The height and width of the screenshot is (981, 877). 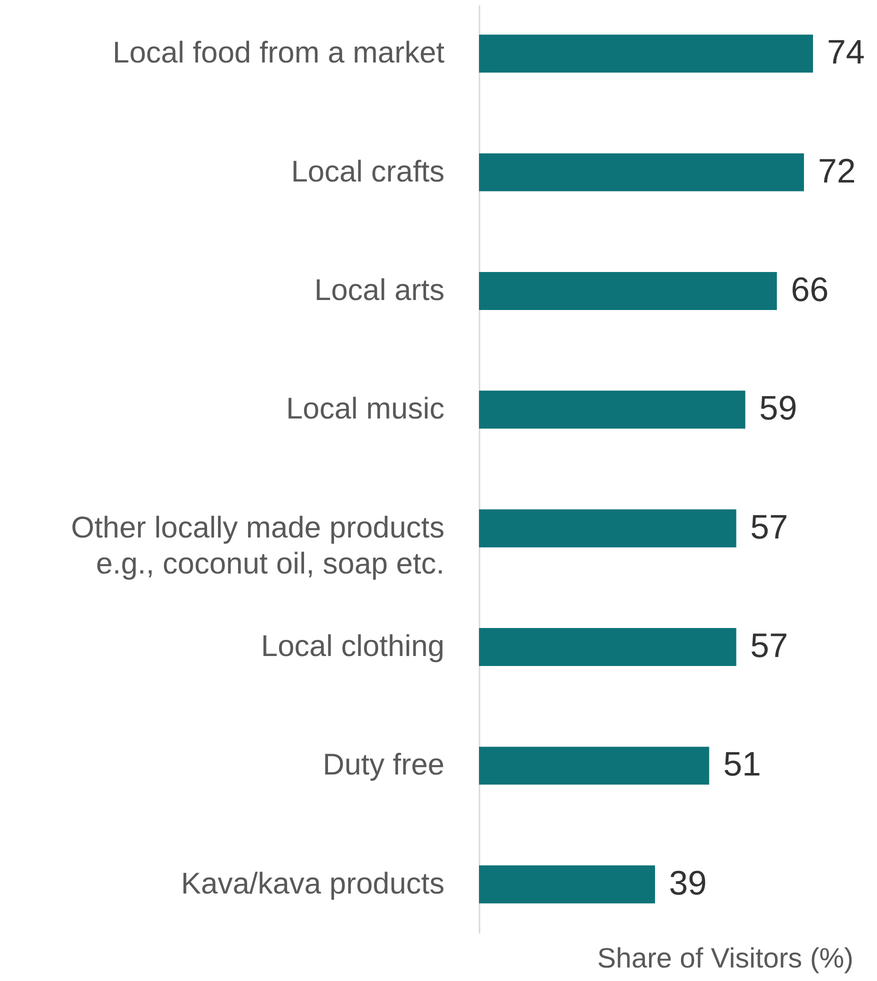 What do you see at coordinates (688, 883) in the screenshot?
I see `data-label: 39` at bounding box center [688, 883].